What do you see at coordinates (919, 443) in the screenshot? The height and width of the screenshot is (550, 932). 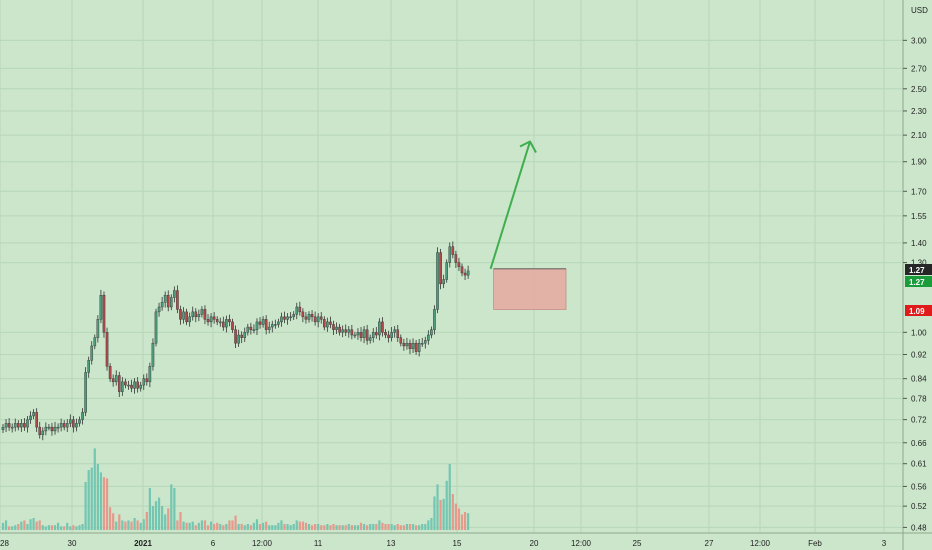 I see `y-tick-label: 0.66` at bounding box center [919, 443].